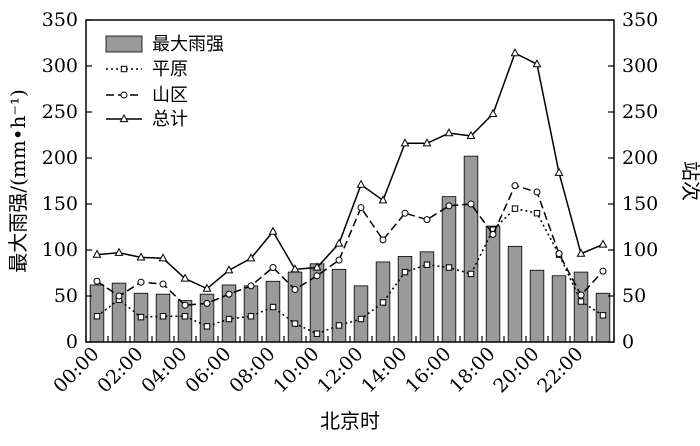 This screenshot has width=700, height=446. Describe the element at coordinates (640, 20) in the screenshot. I see `y2-tick-label: 350` at that location.